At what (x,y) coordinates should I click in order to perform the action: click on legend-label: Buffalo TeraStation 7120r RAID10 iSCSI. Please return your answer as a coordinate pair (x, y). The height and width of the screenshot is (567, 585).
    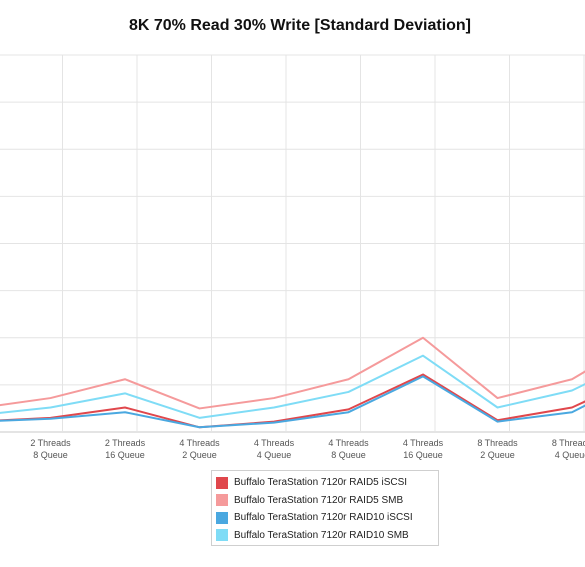
    Looking at the image, I should click on (323, 518).